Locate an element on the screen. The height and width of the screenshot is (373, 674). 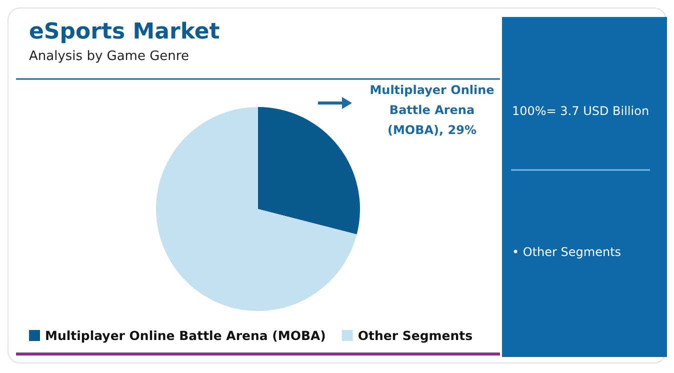
legend-label: Other Segments is located at coordinates (415, 335).